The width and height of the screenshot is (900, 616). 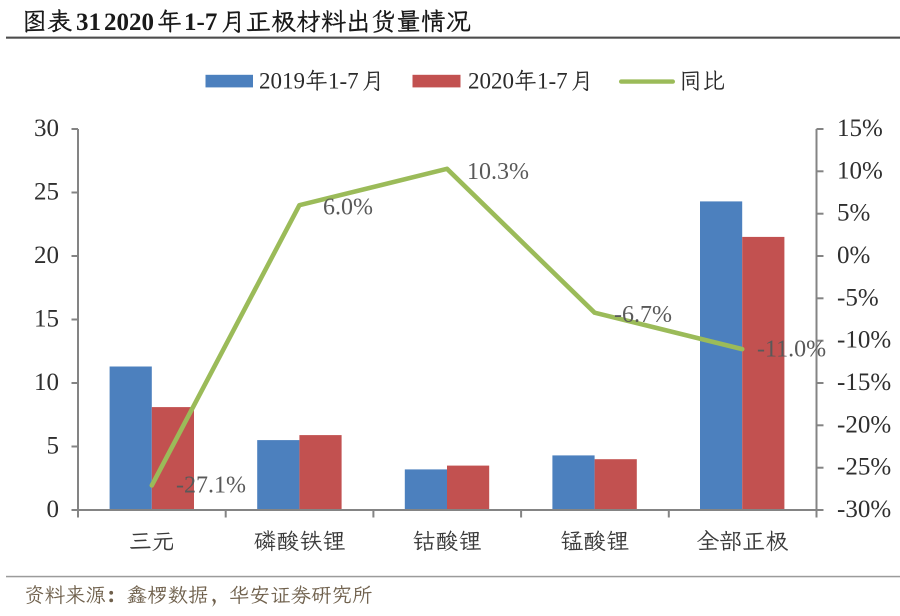 What do you see at coordinates (864, 509) in the screenshot?
I see `svg-text: -30%` at bounding box center [864, 509].